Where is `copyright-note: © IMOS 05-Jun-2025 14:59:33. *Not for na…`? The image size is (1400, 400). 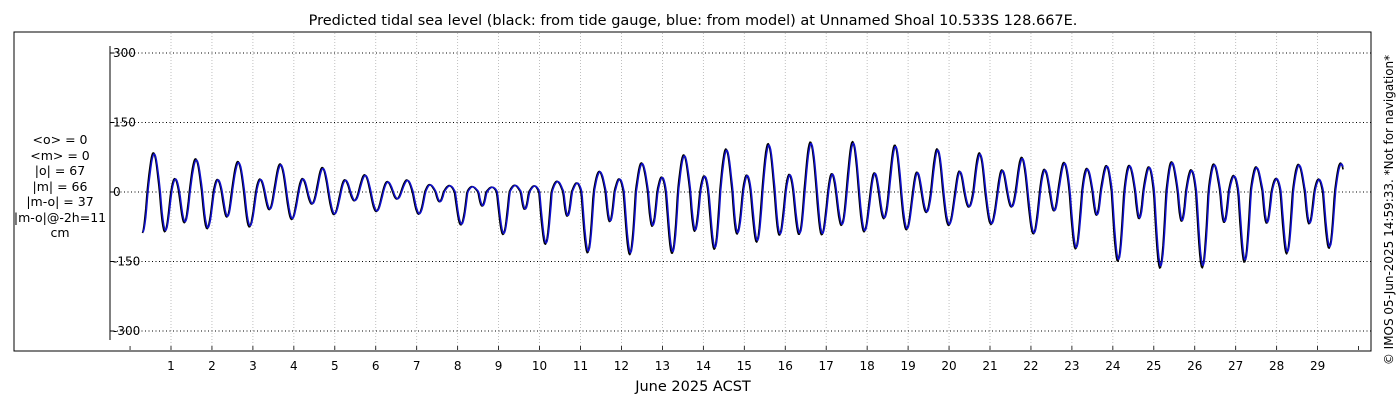 copyright-note: © IMOS 05-Jun-2025 14:59:33. *Not for na… is located at coordinates (1389, 210).